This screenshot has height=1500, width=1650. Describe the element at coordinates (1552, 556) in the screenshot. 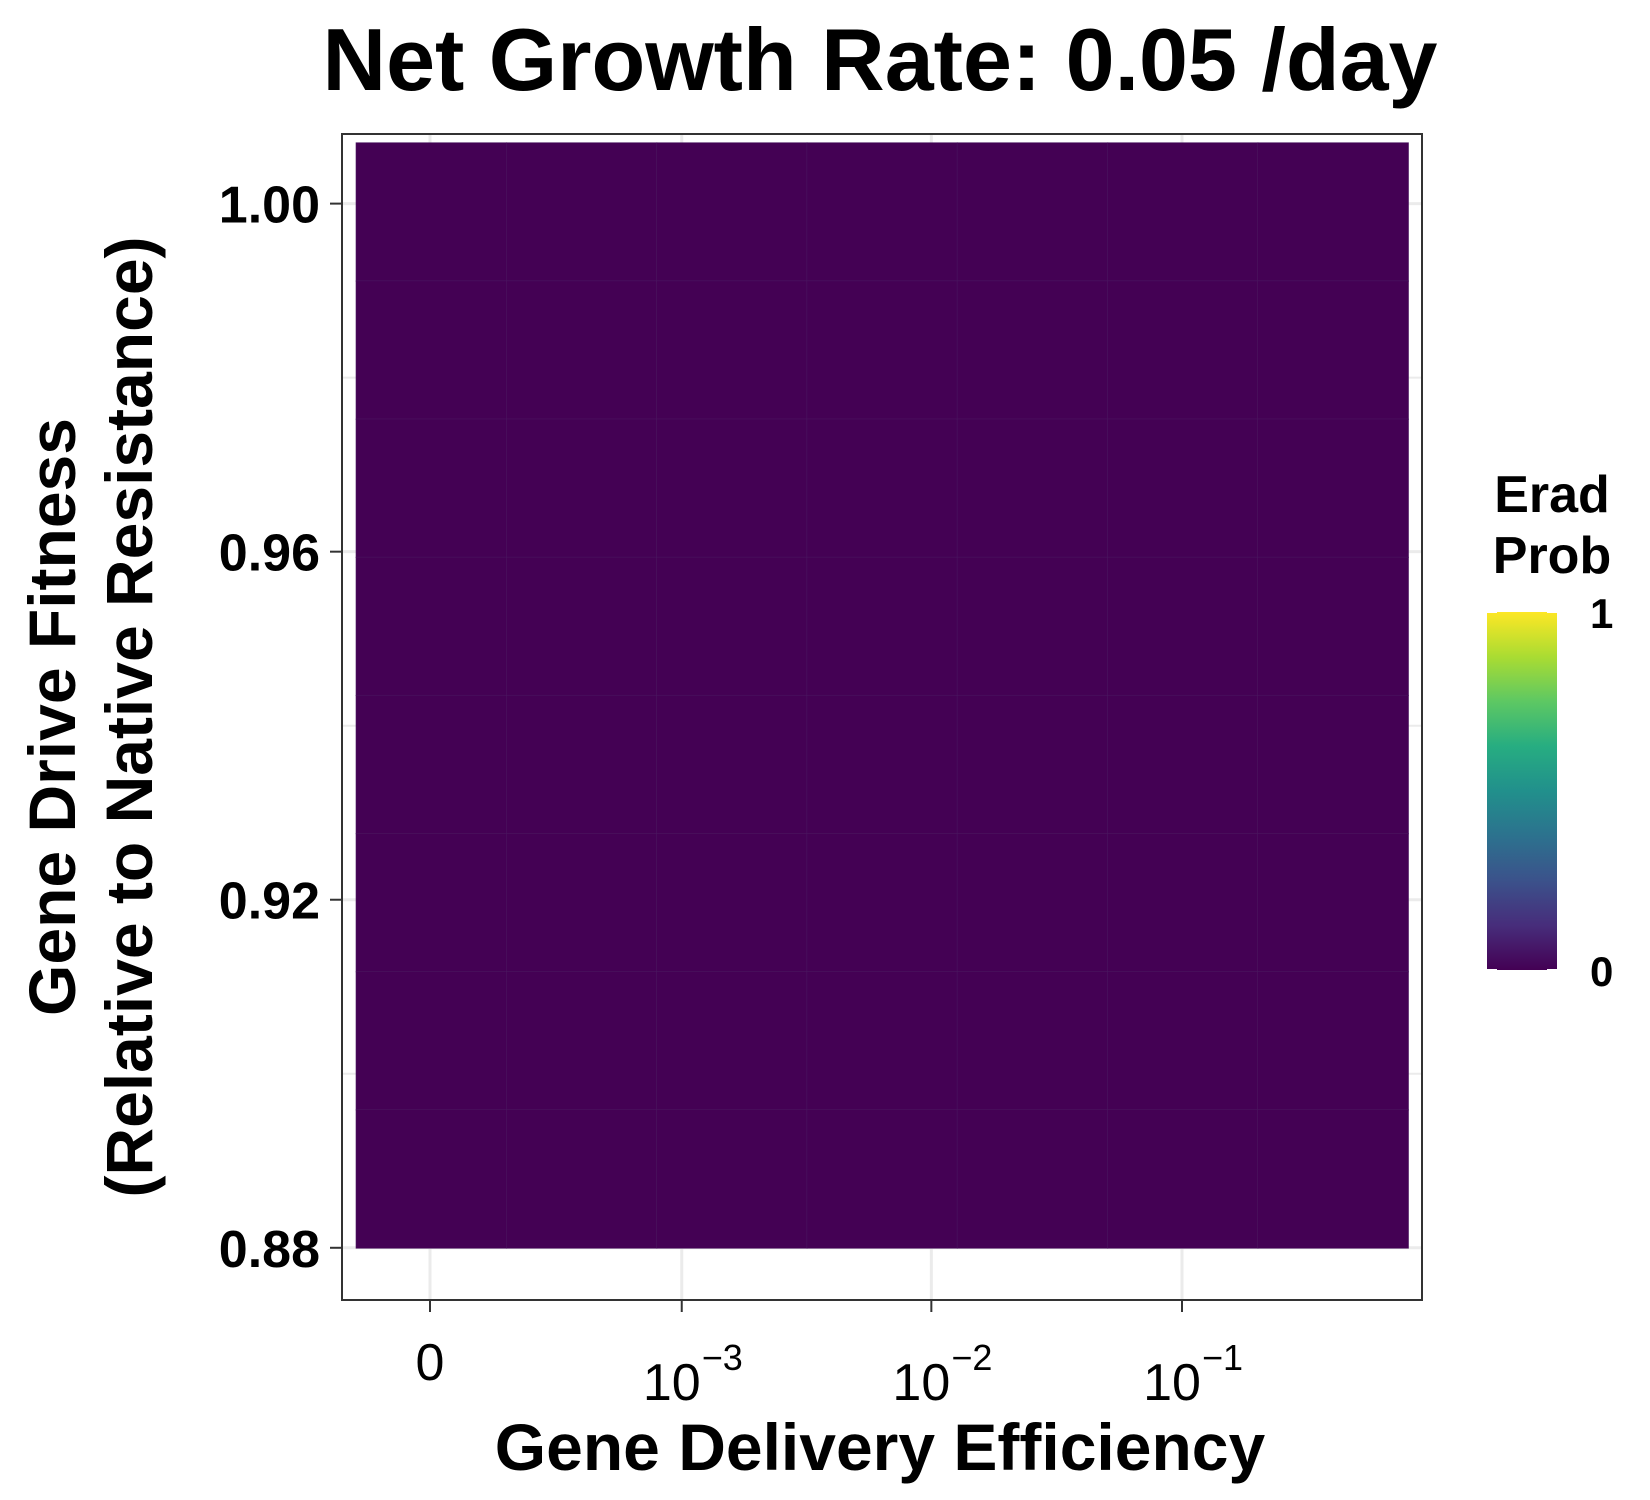

I see `legend-title-line2: Prob` at that location.